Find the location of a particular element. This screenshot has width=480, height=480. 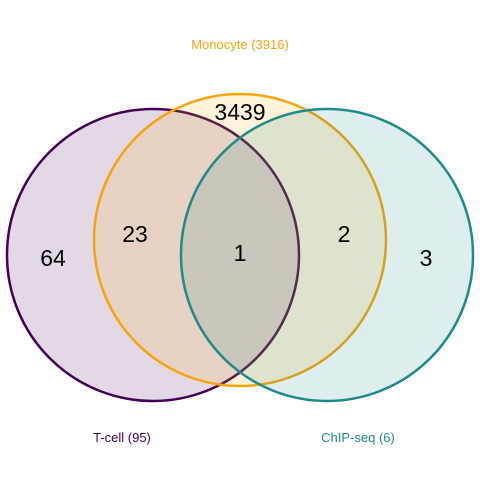

chipseq-set-label: ChIP-seq (6) is located at coordinates (358, 437).